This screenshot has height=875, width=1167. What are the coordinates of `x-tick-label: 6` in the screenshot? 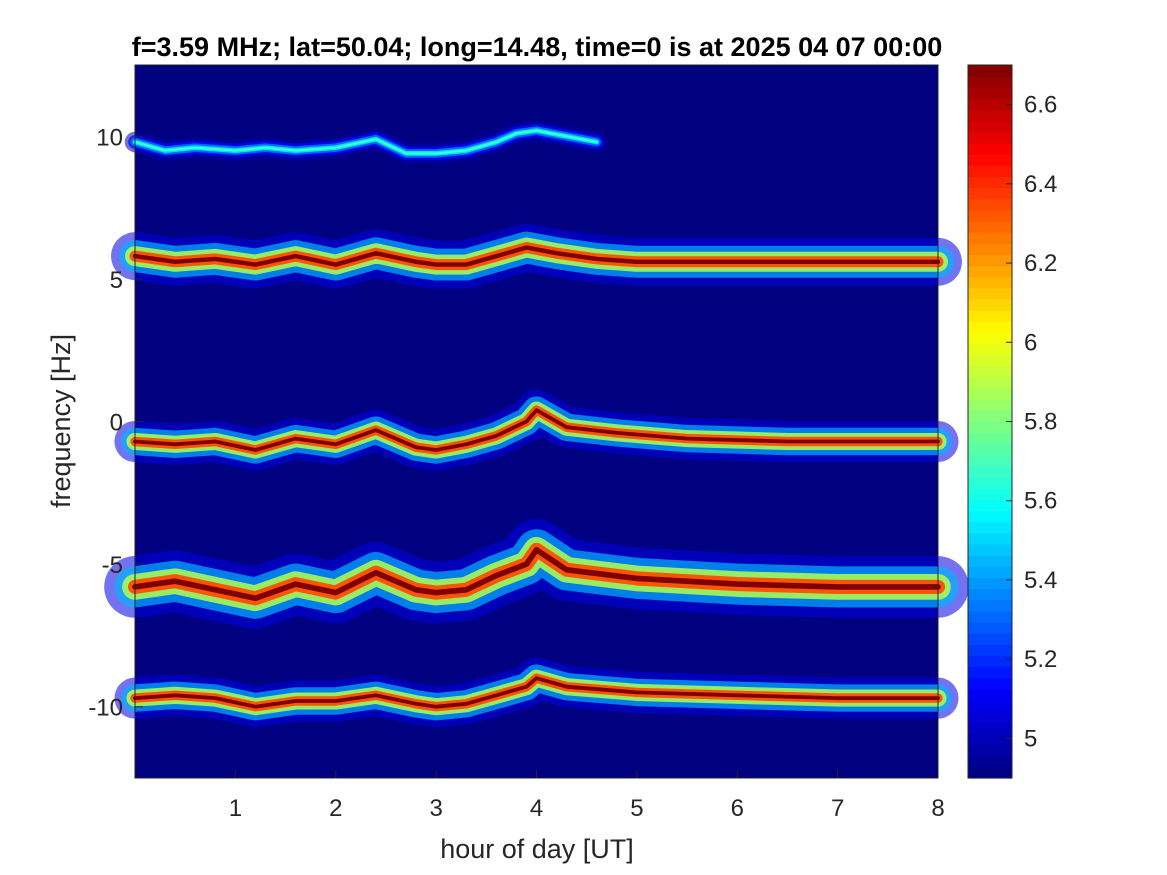 It's located at (737, 808).